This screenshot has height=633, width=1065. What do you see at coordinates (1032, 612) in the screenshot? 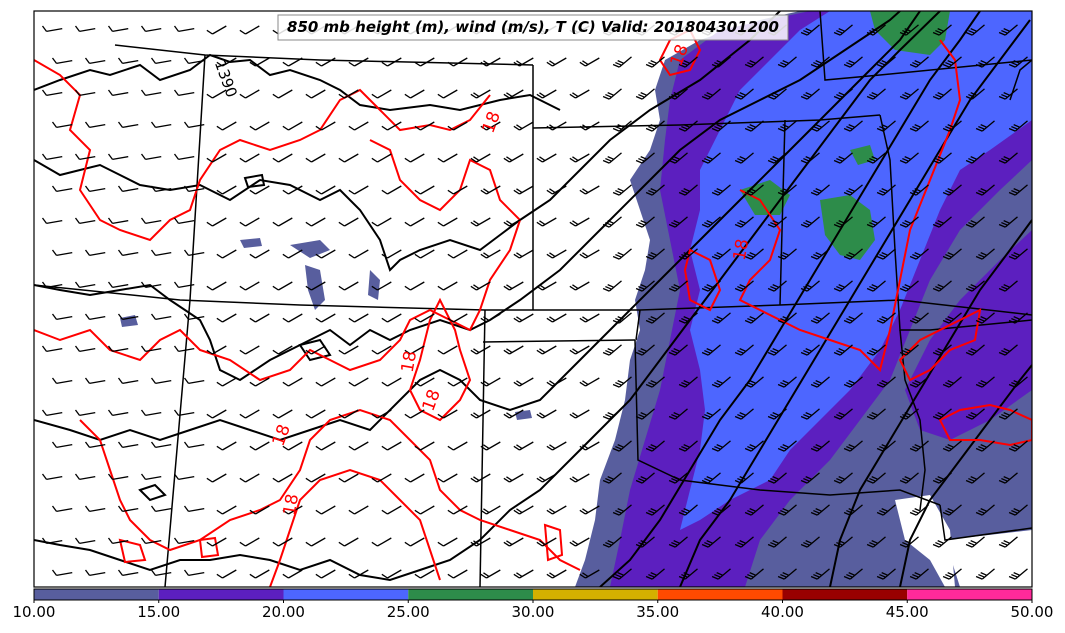
I see `colorbar-tick-label: 50.00` at bounding box center [1032, 612].